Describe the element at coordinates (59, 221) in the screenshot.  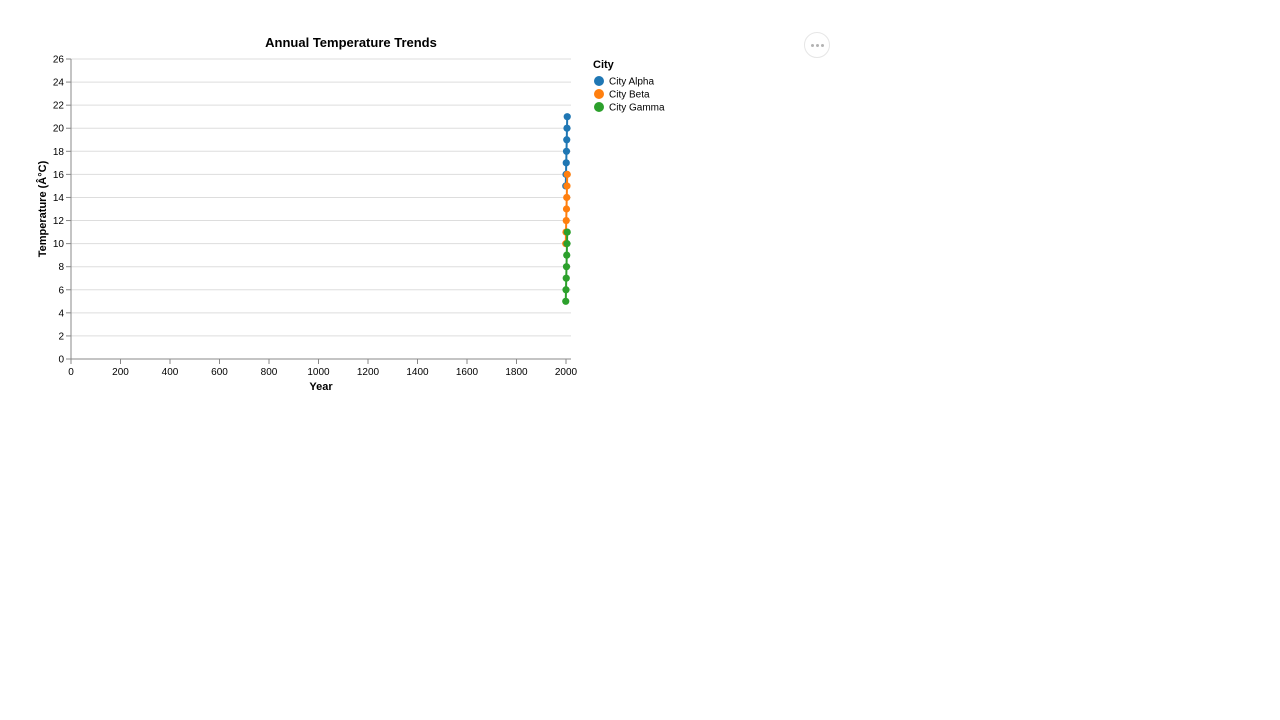
I see `y-tick-label: 12` at that location.